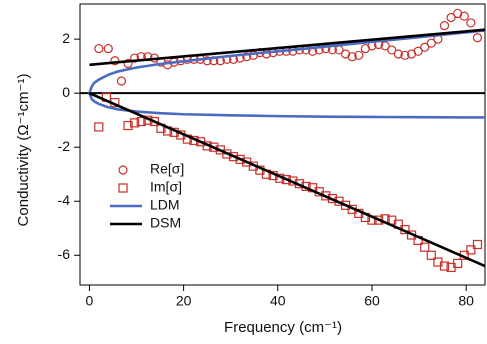  I want to click on x-tick-label: 40, so click(278, 301).